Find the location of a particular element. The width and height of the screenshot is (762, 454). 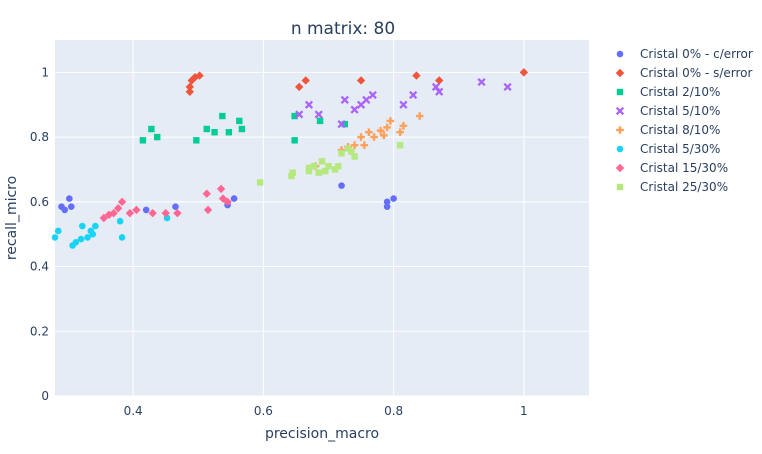

legend-item: Cristal 5/30% is located at coordinates (668, 149).